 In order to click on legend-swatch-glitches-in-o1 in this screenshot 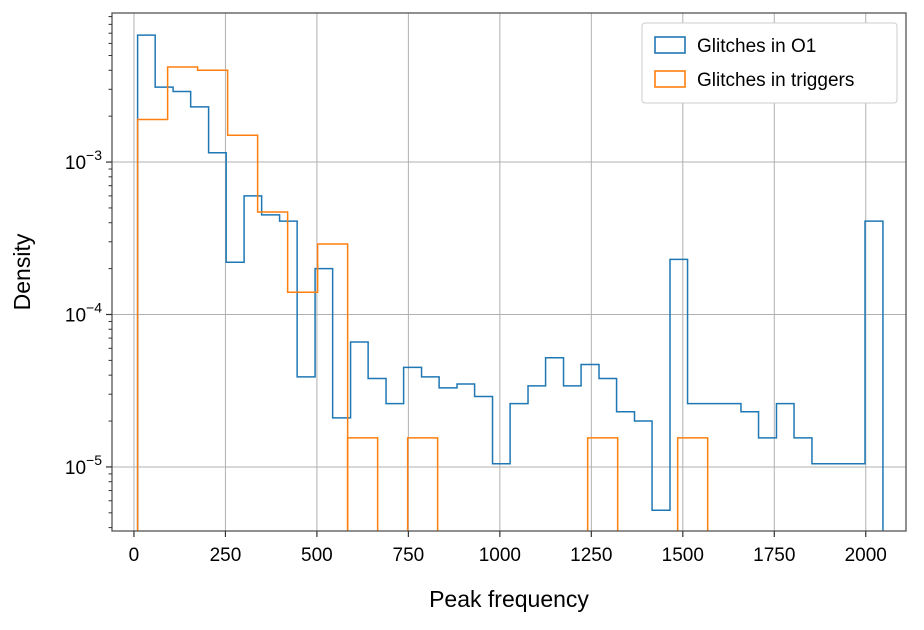, I will do `click(670, 45)`.